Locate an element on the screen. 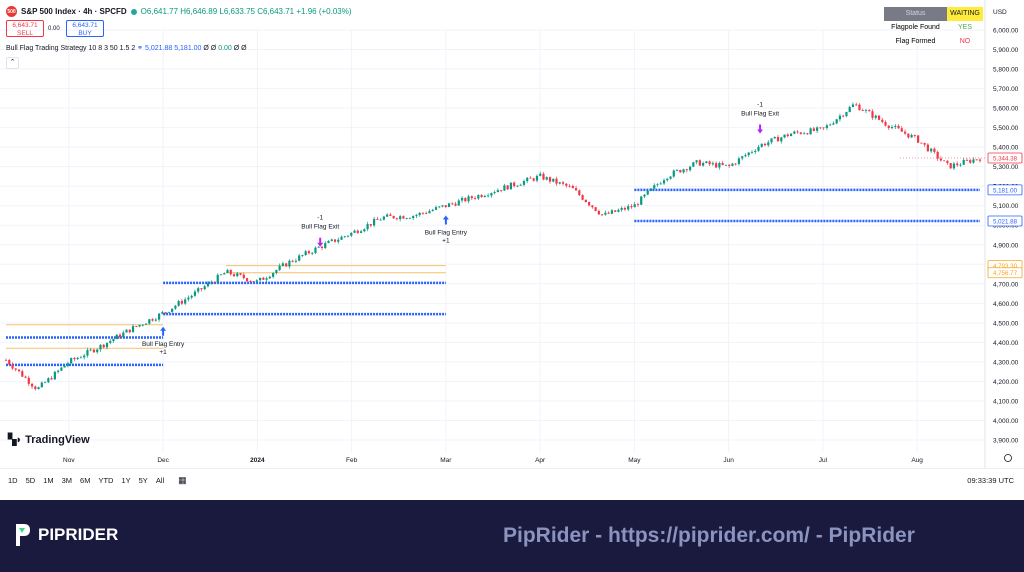 The image size is (1024, 572). range-button-6m: 6M is located at coordinates (85, 480).